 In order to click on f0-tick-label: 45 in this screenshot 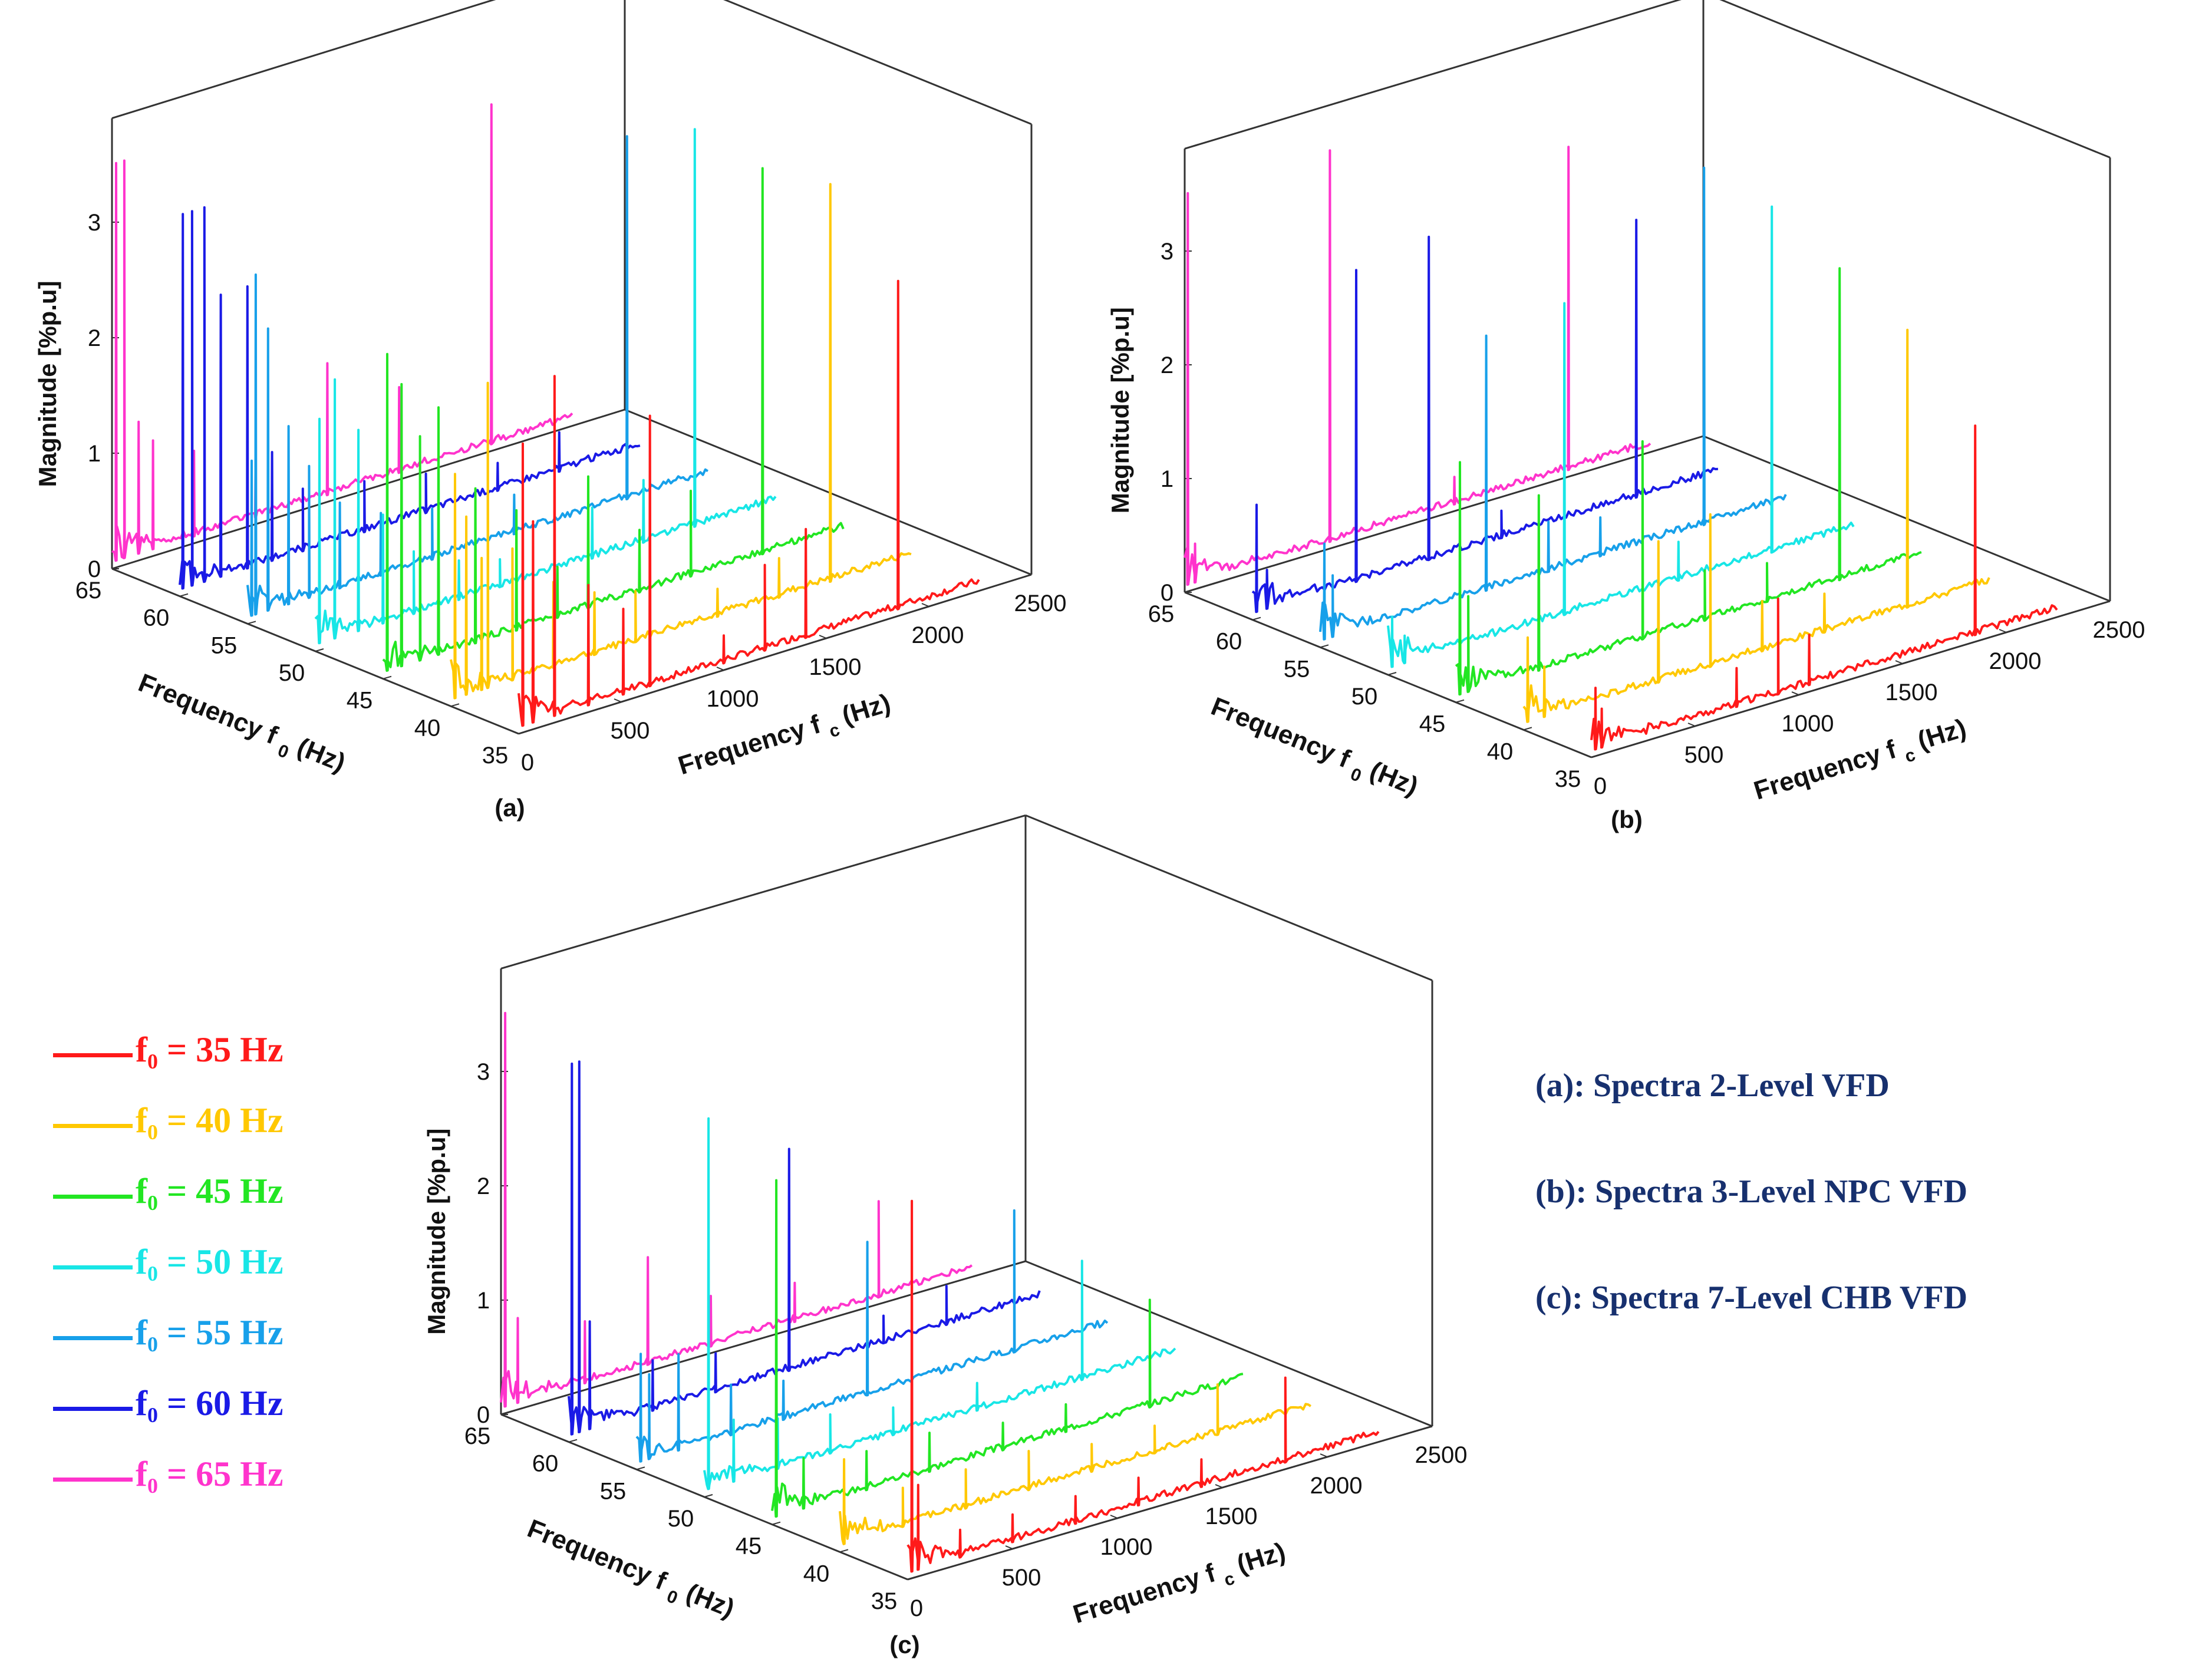, I will do `click(360, 701)`.